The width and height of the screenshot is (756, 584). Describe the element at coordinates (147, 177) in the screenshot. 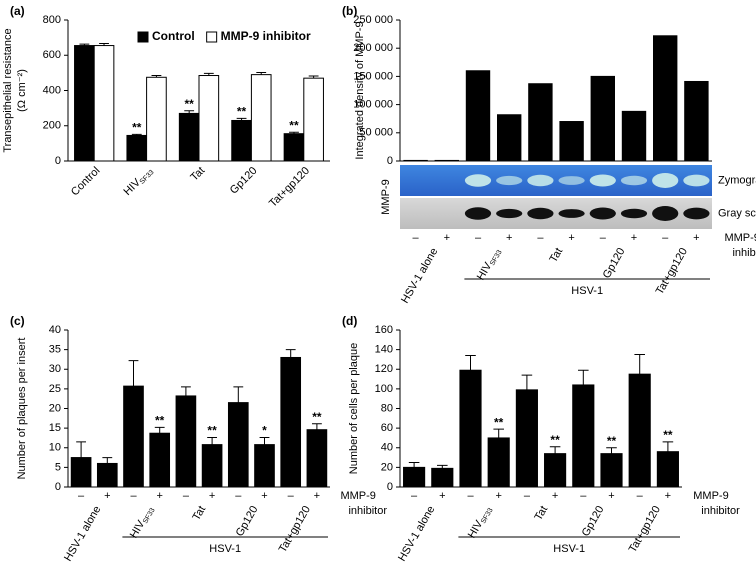

I see `x-tick-label-sub: SF33` at that location.